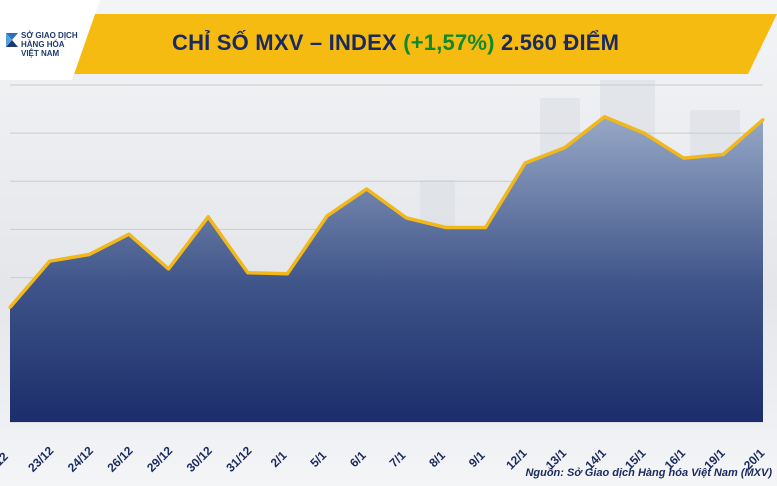  What do you see at coordinates (525, 163) in the screenshot?
I see `data-point-12/1` at bounding box center [525, 163].